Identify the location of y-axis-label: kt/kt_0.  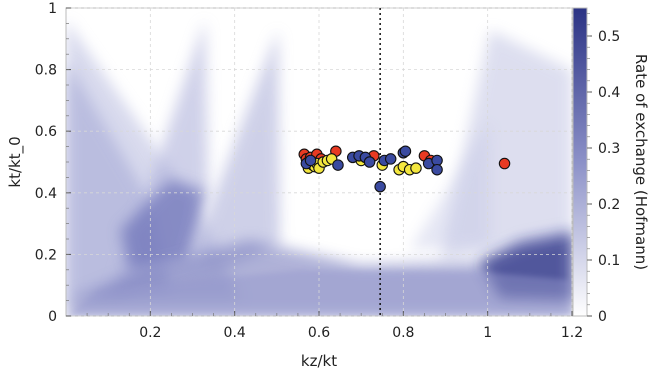
(15, 161).